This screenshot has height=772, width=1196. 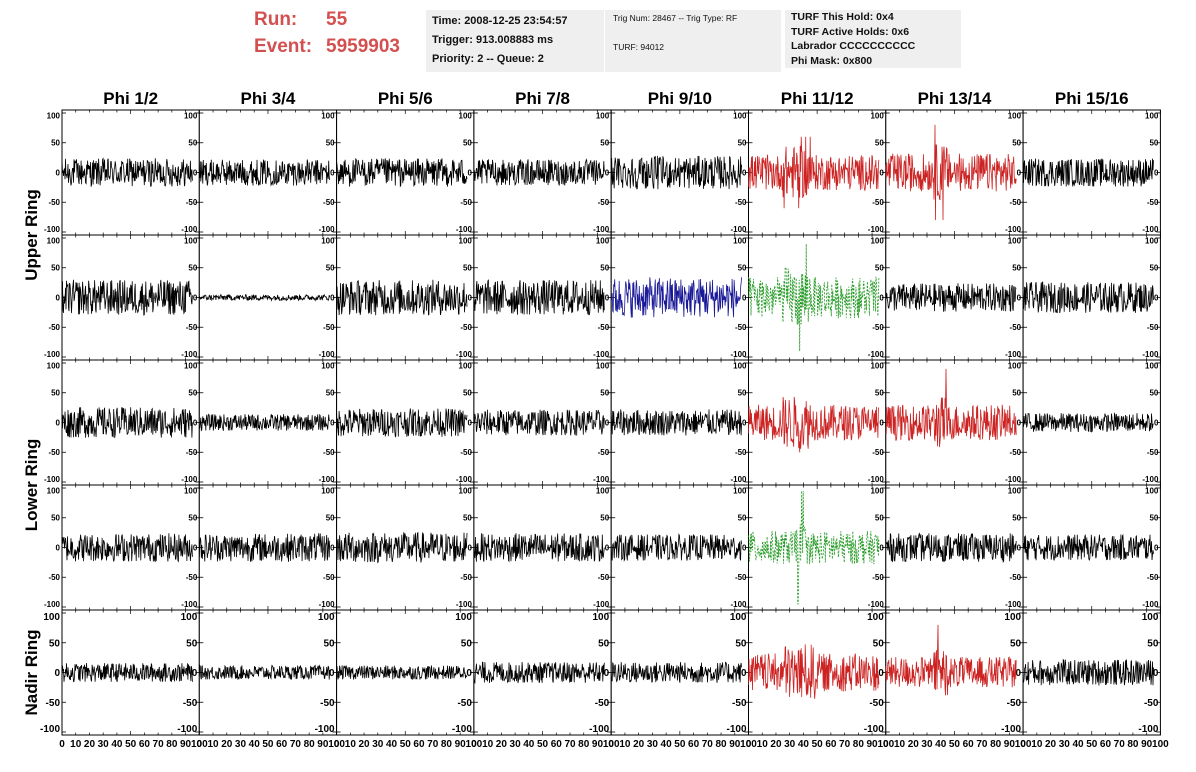 What do you see at coordinates (542, 98) in the screenshot?
I see `column-header-4: Phi 7/8` at bounding box center [542, 98].